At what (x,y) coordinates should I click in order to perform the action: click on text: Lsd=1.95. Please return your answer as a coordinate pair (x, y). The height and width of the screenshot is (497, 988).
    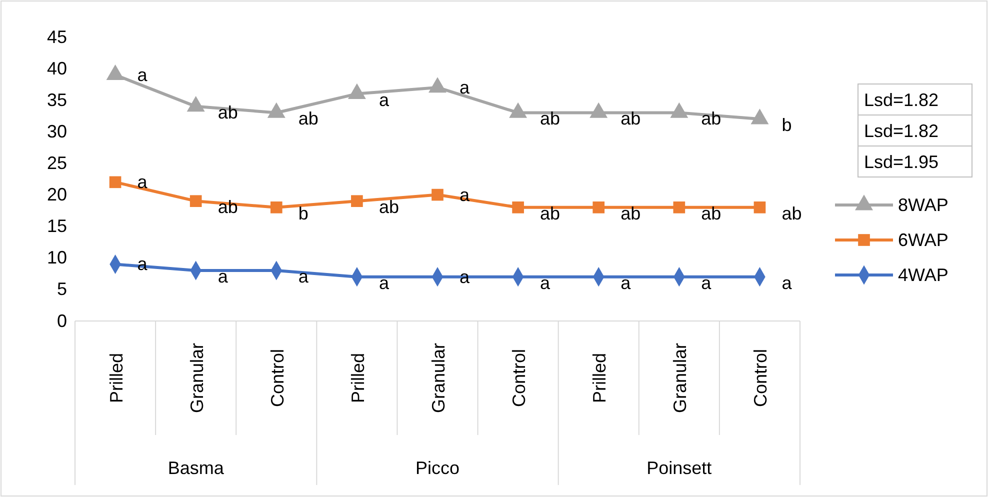
    Looking at the image, I should click on (901, 162).